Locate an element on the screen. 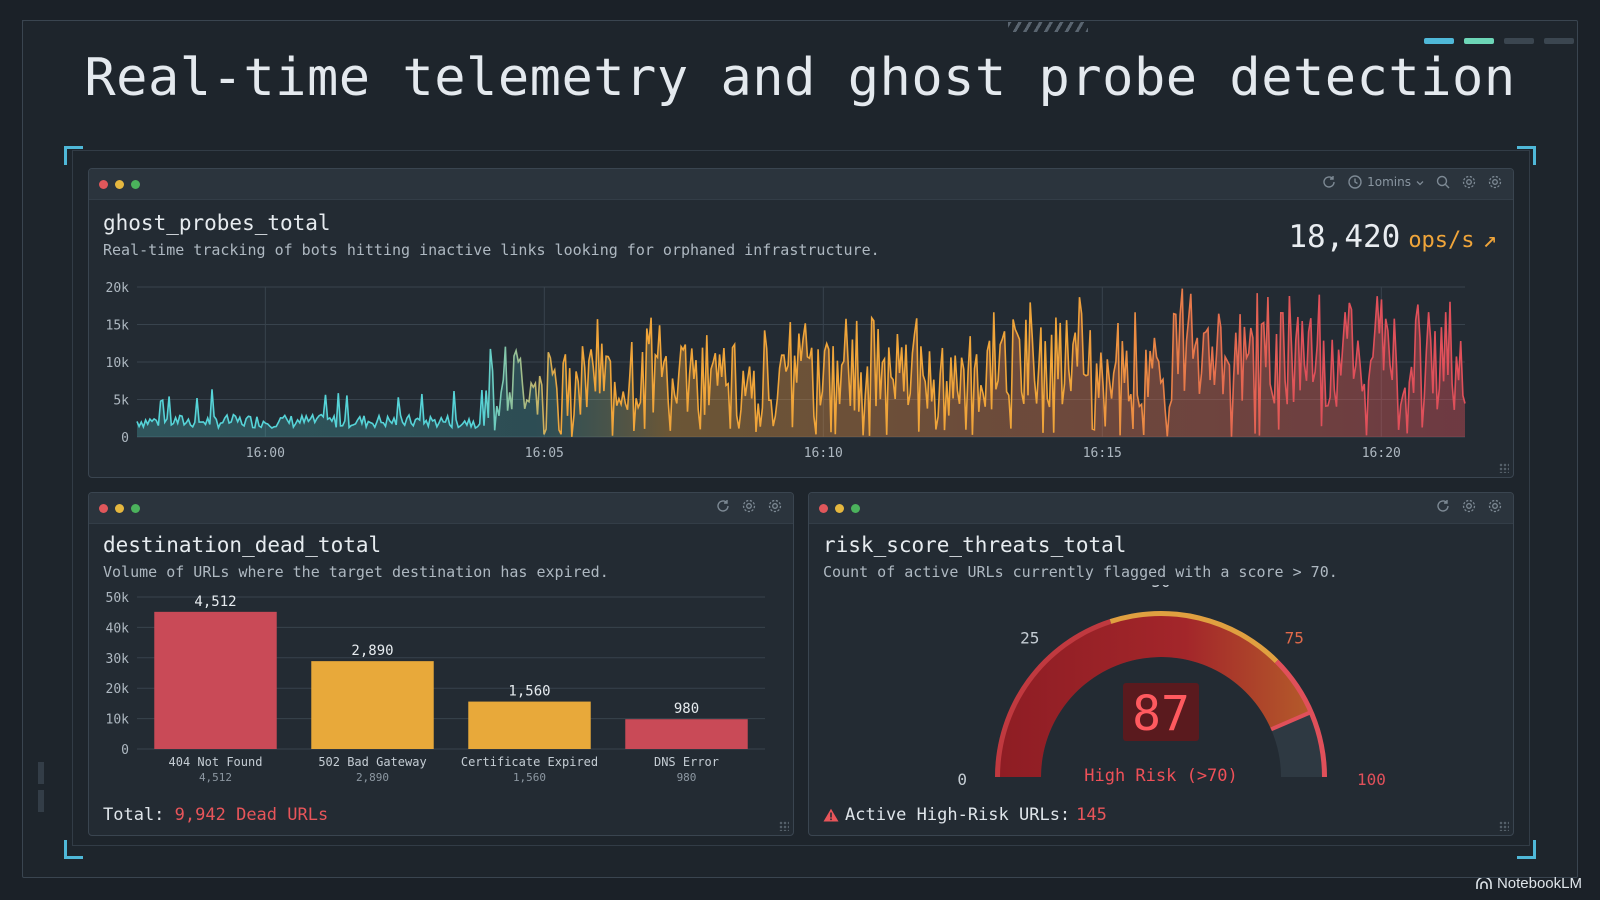  x-tick-label: 16:20 is located at coordinates (1381, 453).